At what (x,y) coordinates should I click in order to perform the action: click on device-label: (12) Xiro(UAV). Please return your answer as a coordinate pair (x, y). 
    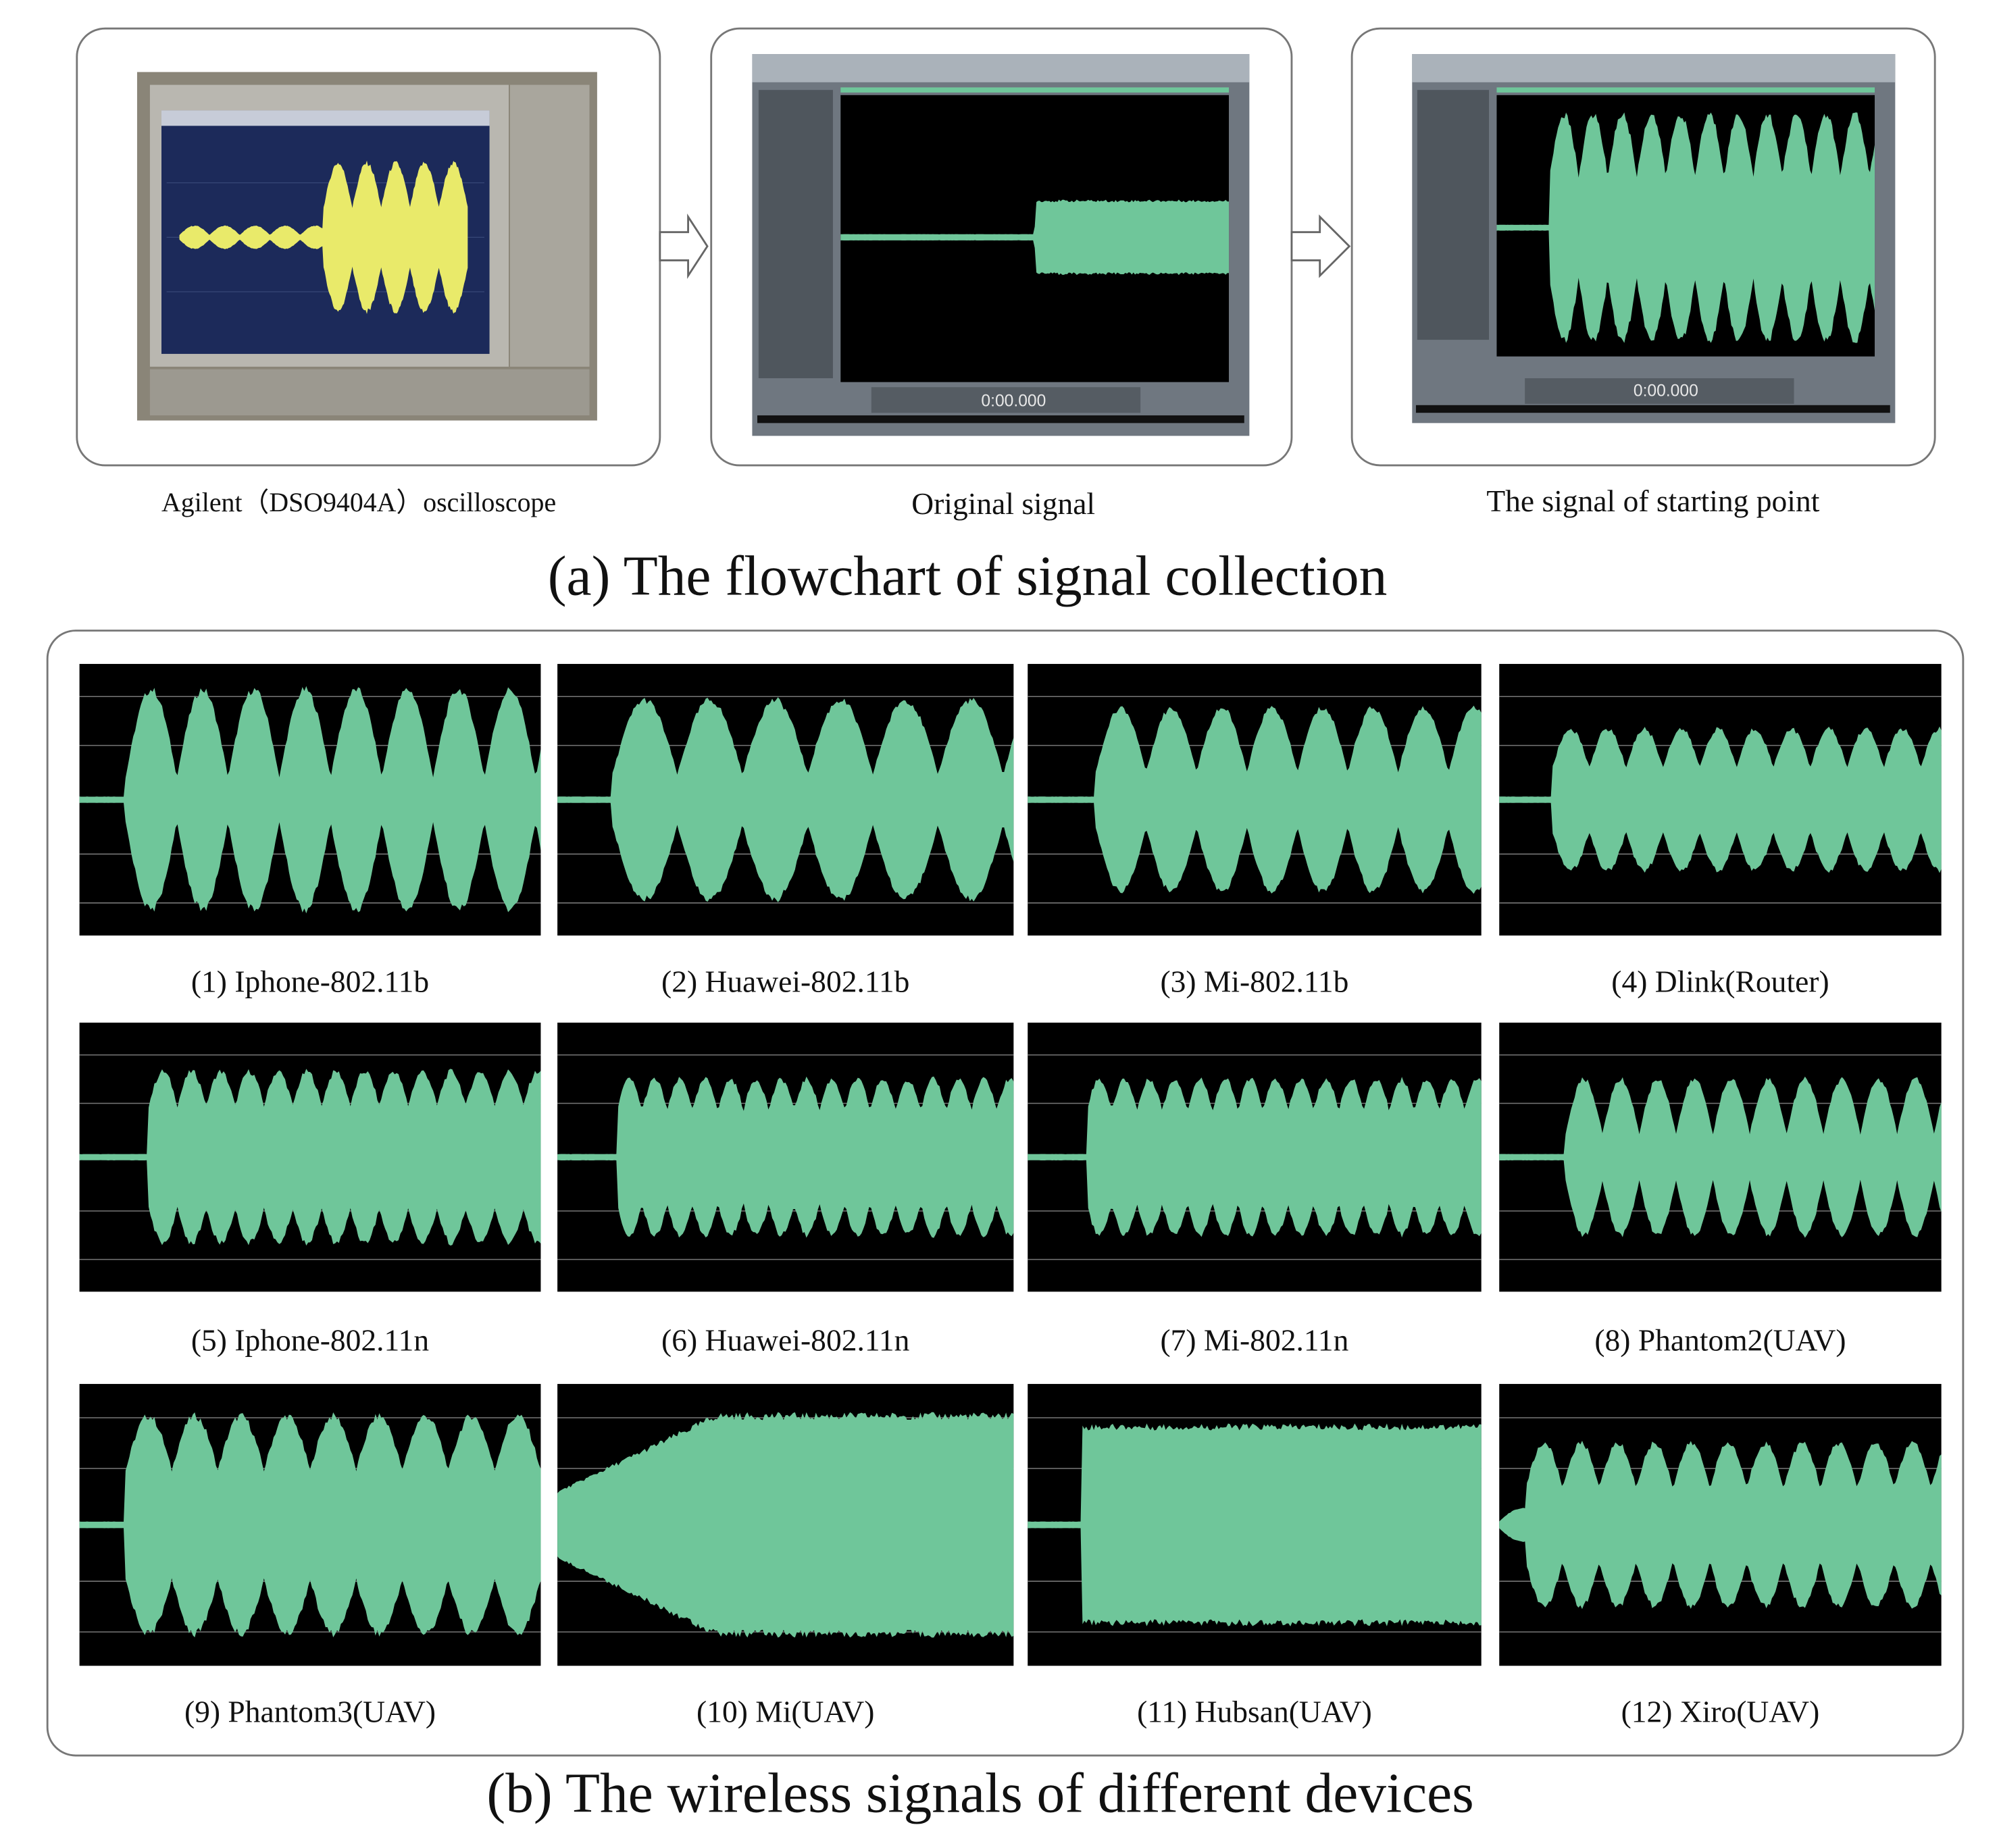
    Looking at the image, I should click on (1720, 1712).